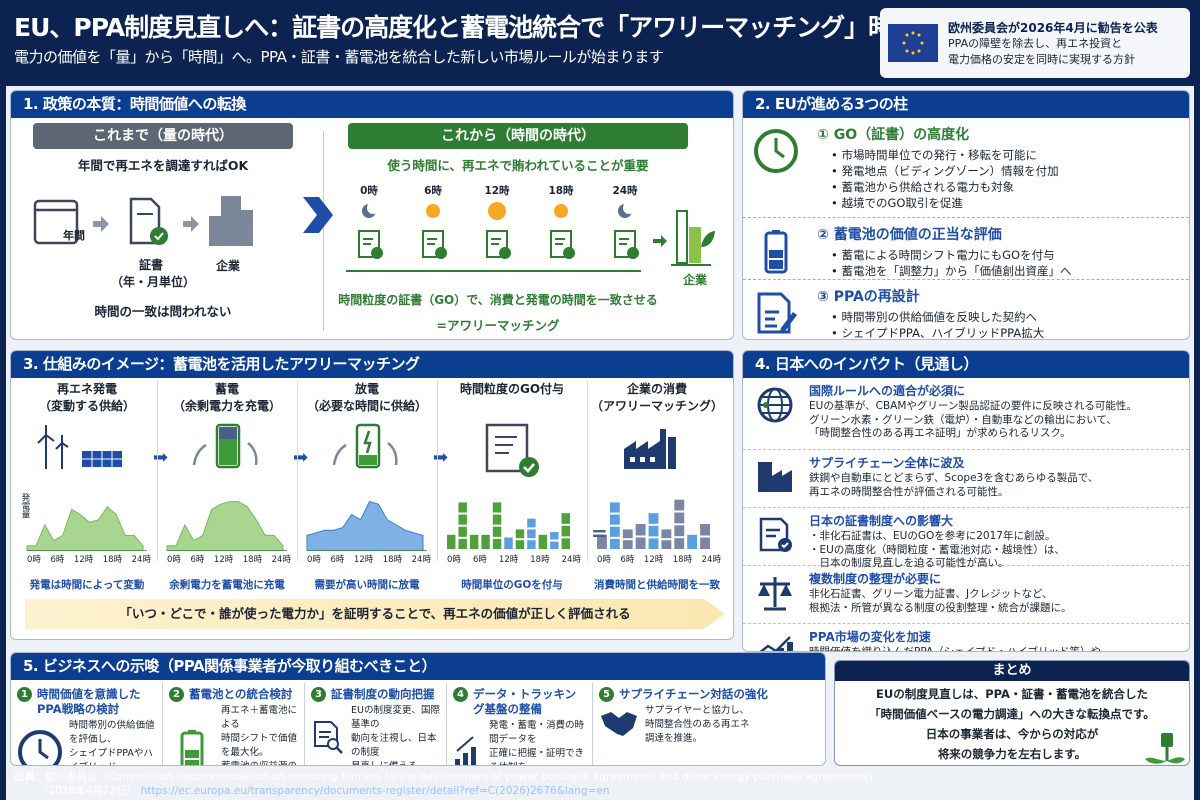 The height and width of the screenshot is (800, 1200). I want to click on step-title: 企業の消費 （アワリーマッチング）, so click(656, 397).